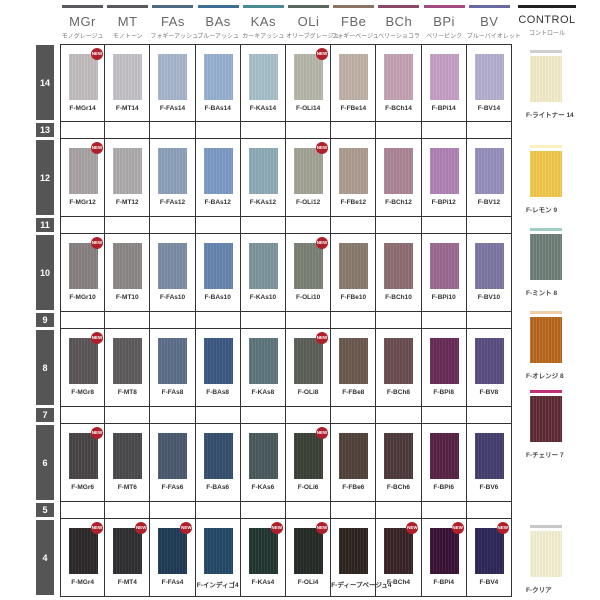 This screenshot has height=600, width=600. I want to click on swatch-cell: F-MGr14 NEW, so click(83, 82).